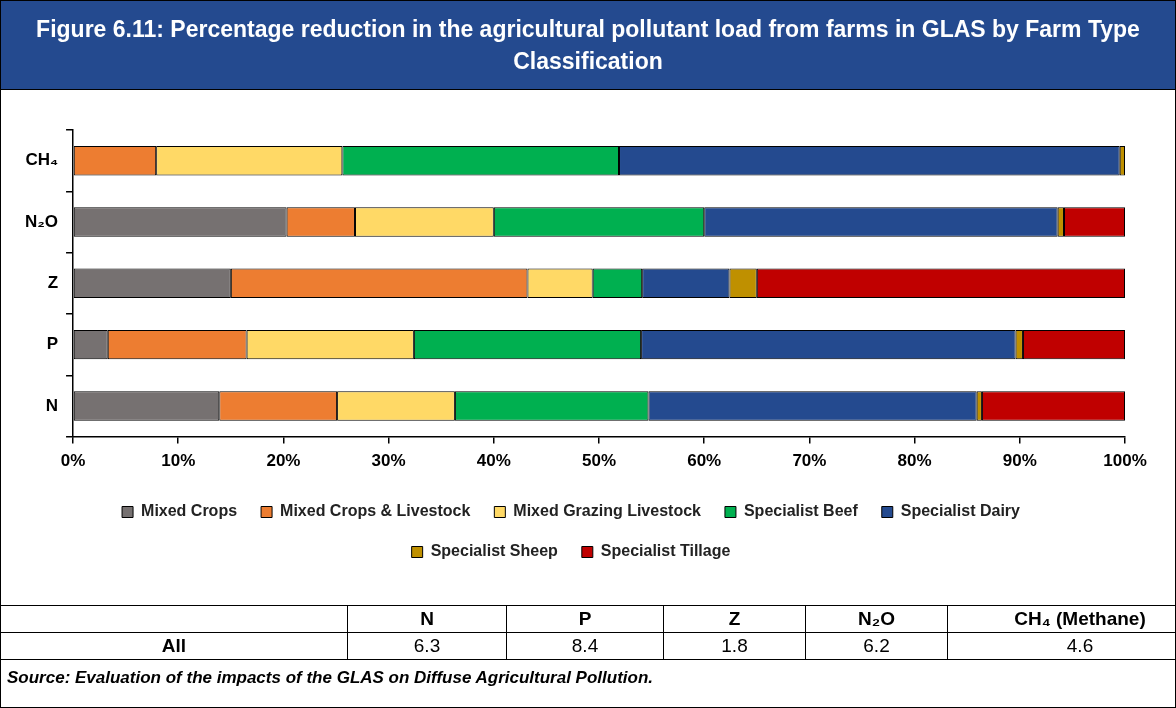 This screenshot has height=708, width=1176. Describe the element at coordinates (960, 511) in the screenshot. I see `legend-label: Specialist Dairy` at that location.